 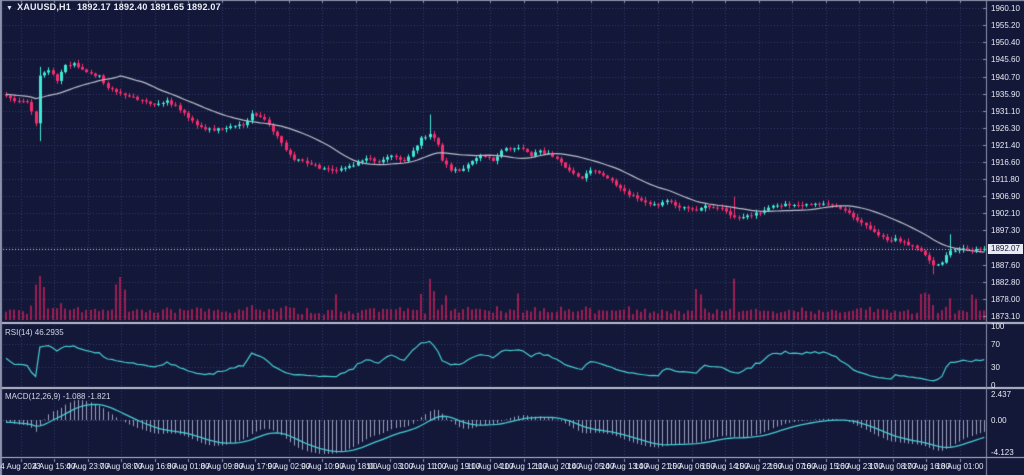 What do you see at coordinates (10, 8) in the screenshot?
I see `symbol-dropdown-icon: ▼` at bounding box center [10, 8].